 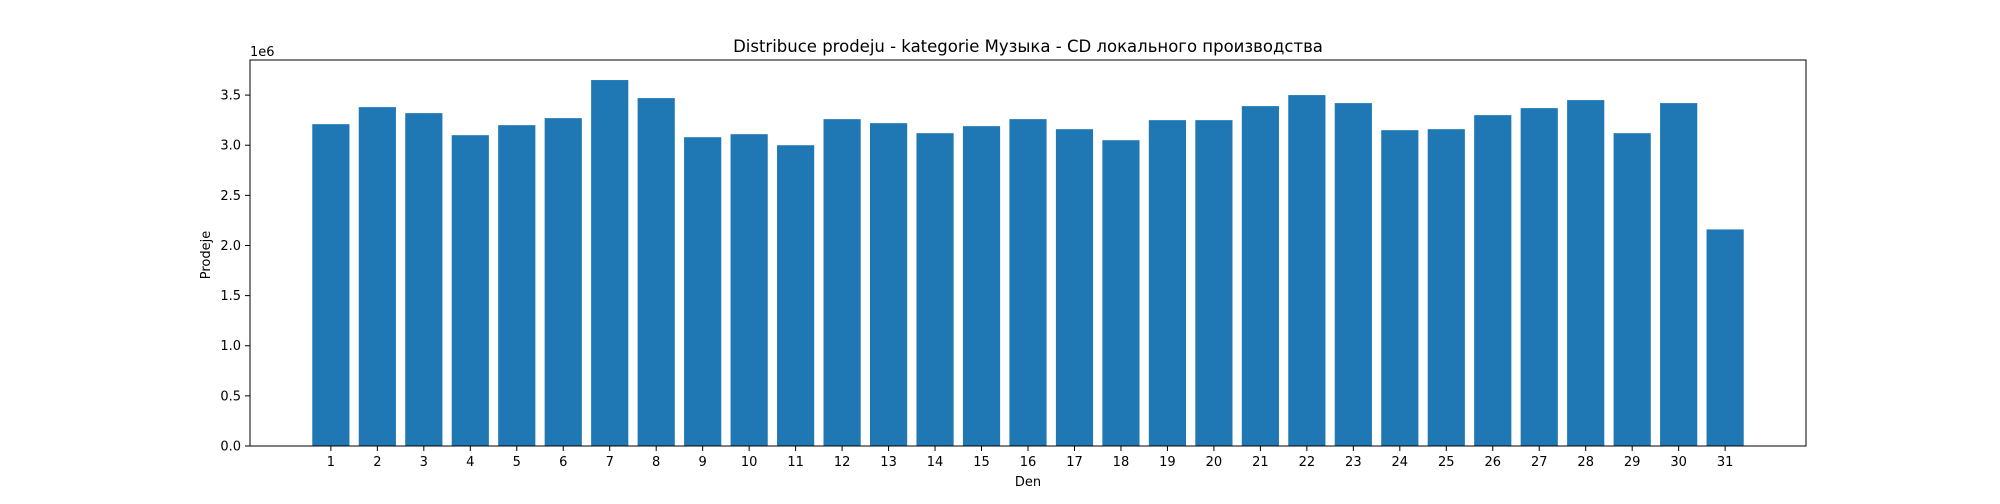 I want to click on y-tick-label: 0.0, so click(x=230, y=447).